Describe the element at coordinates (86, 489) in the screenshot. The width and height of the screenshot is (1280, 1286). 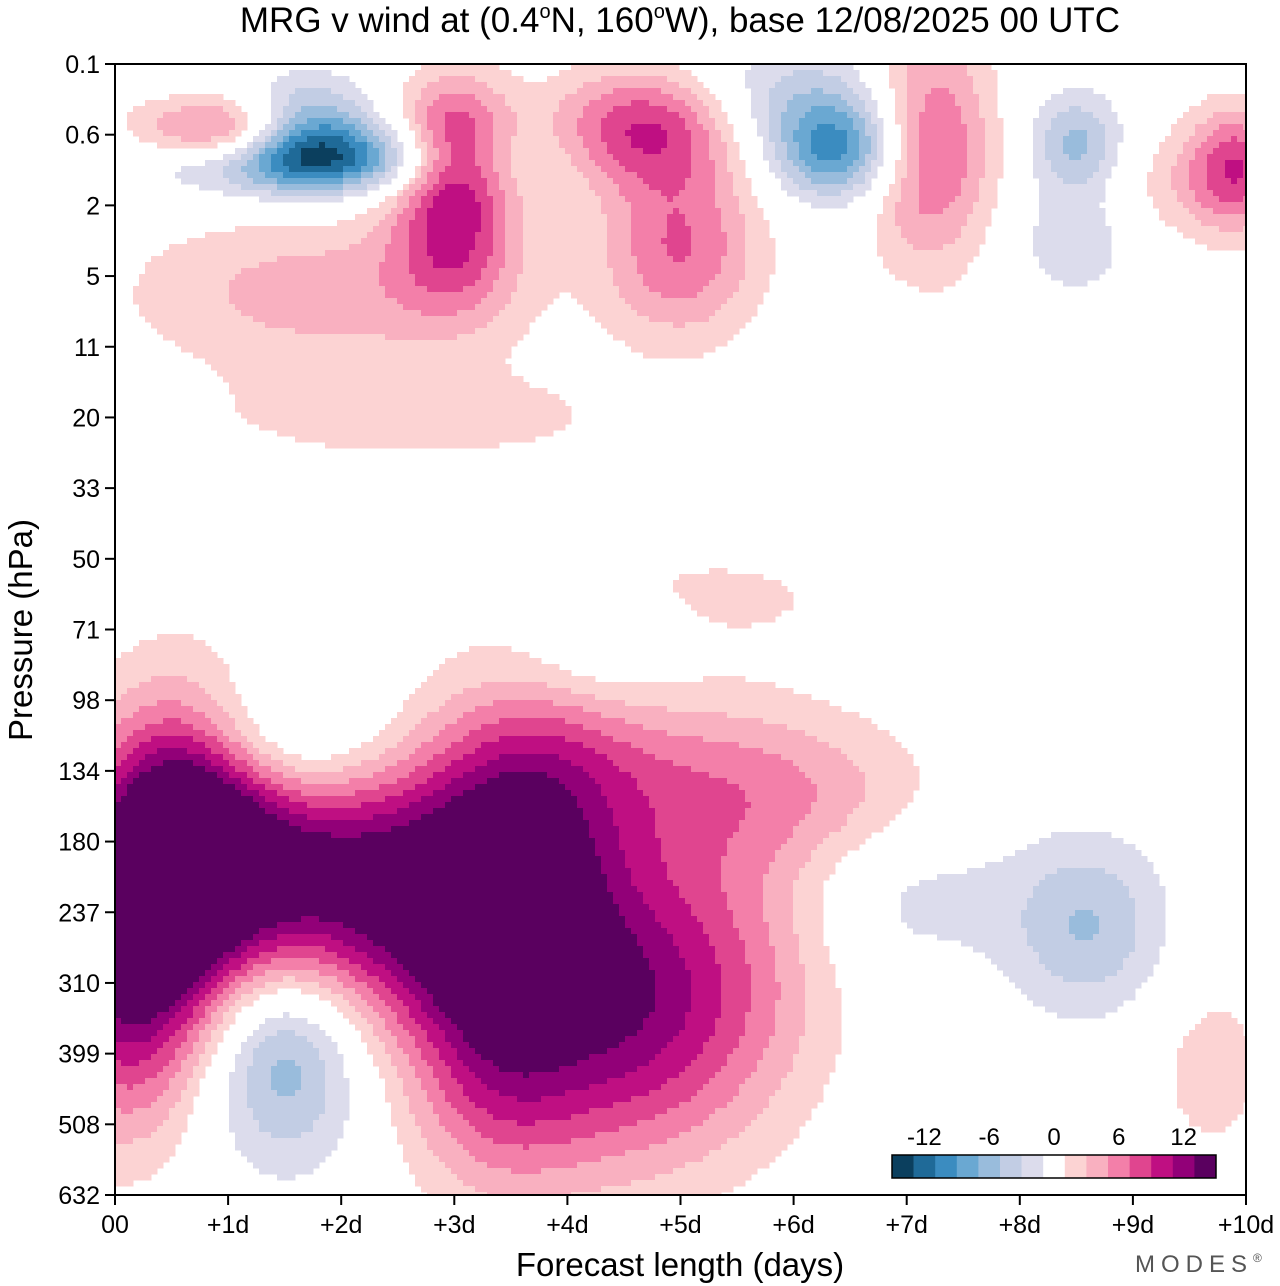
I see `y-tick-label: 33` at that location.